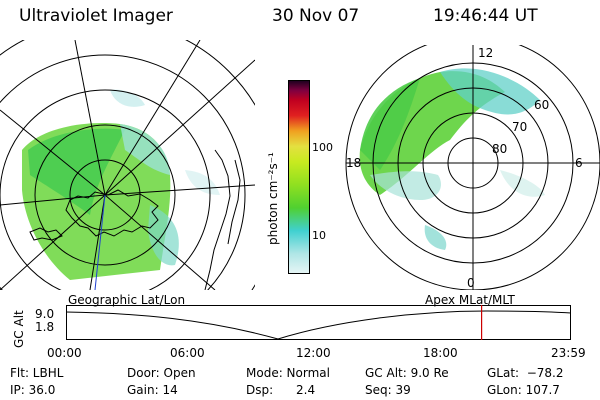 Image resolution: width=600 pixels, height=400 pixels. Describe the element at coordinates (471, 283) in the screenshot. I see `mlt-label-0: 0` at that location.